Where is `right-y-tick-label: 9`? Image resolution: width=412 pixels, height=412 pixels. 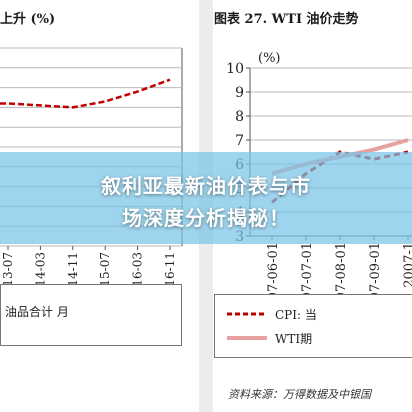 right-y-tick-label: 9 is located at coordinates (239, 93).